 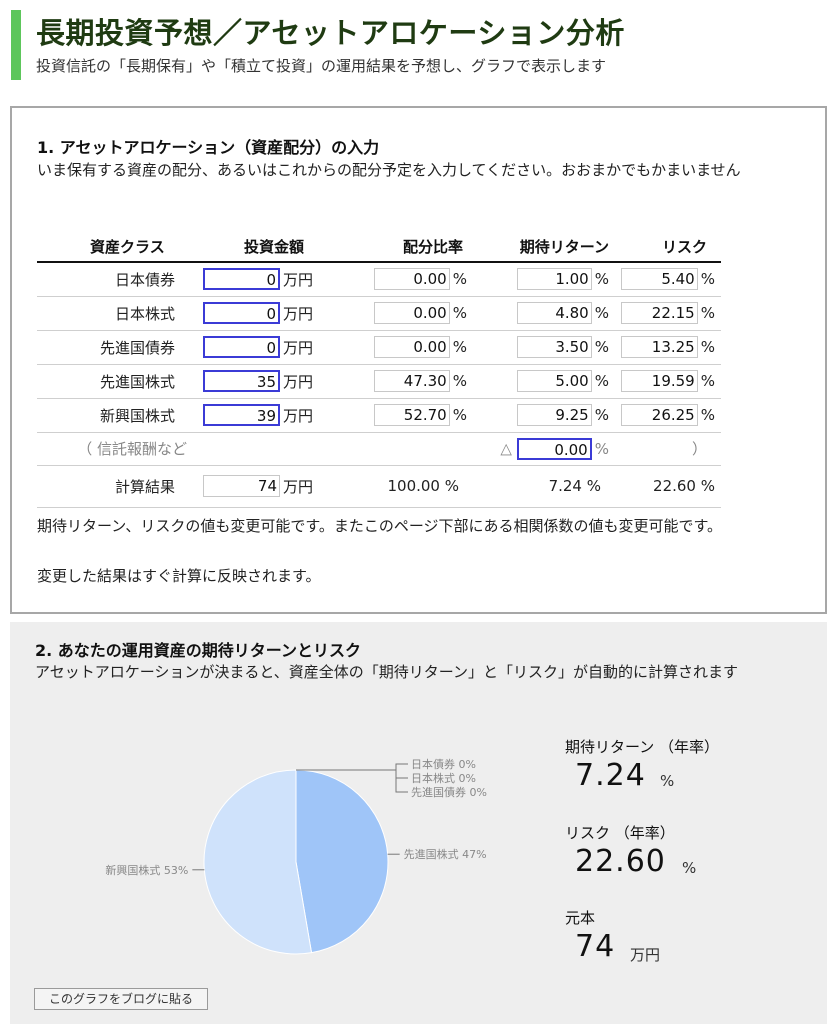 I want to click on expected-return-label: 期待リターン （年率）, so click(x=642, y=747).